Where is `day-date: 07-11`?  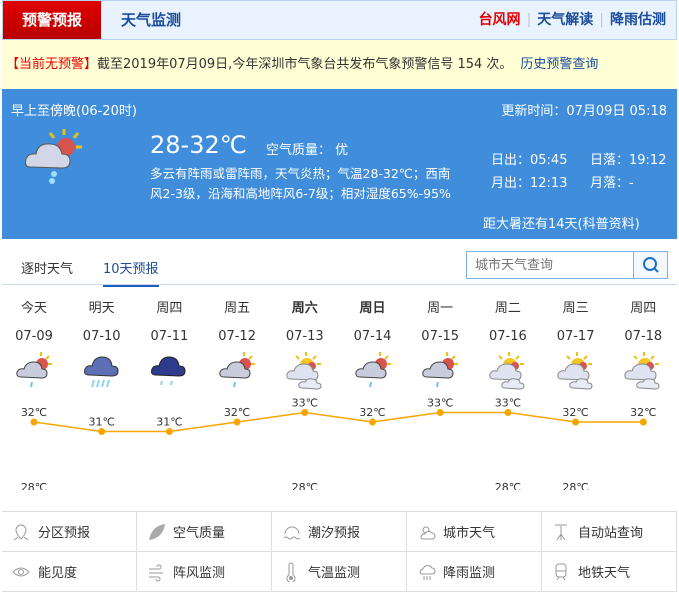 day-date: 07-11 is located at coordinates (169, 336).